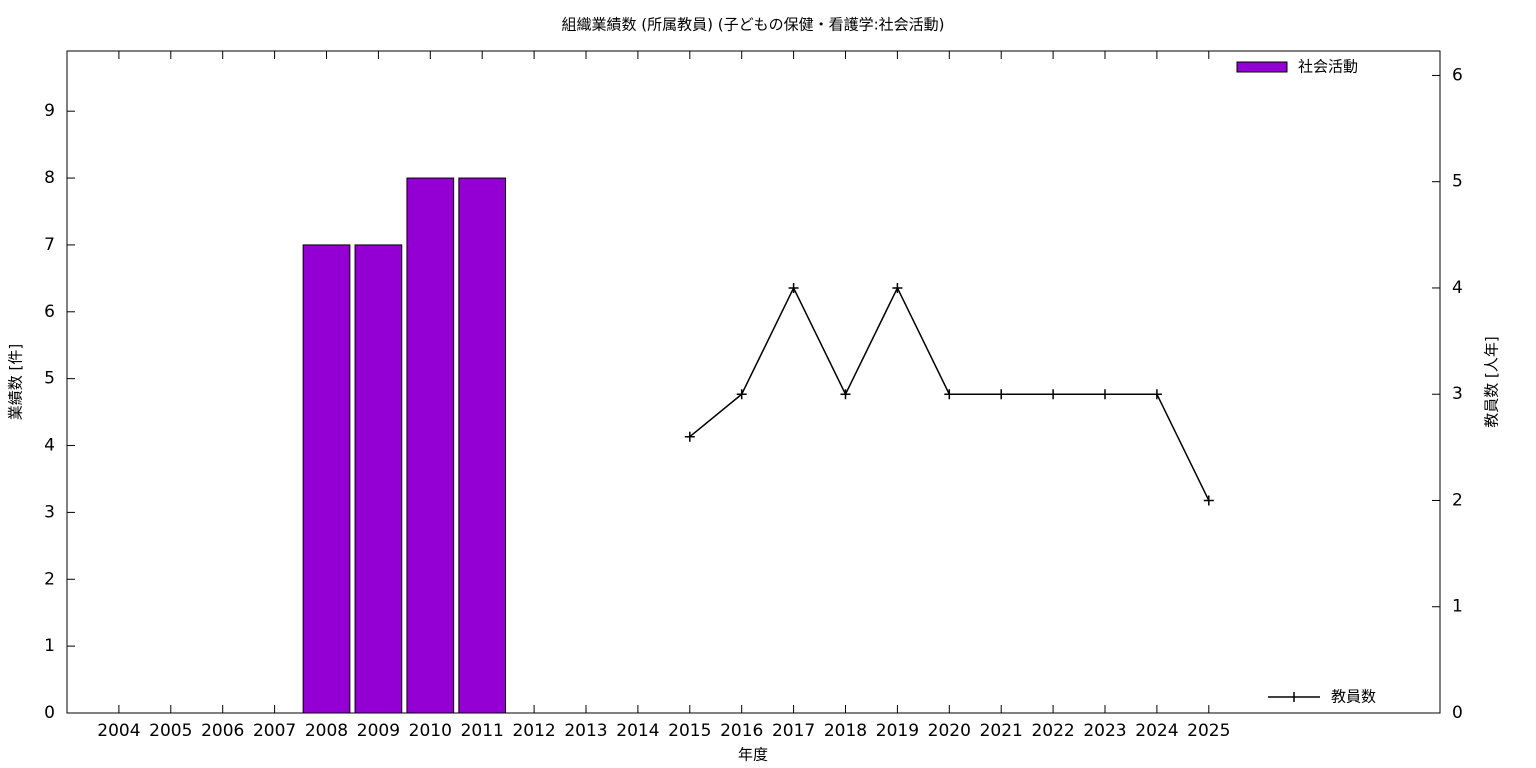 Image resolution: width=1536 pixels, height=768 pixels. Describe the element at coordinates (793, 731) in the screenshot. I see `x-tick-label: 2017` at that location.